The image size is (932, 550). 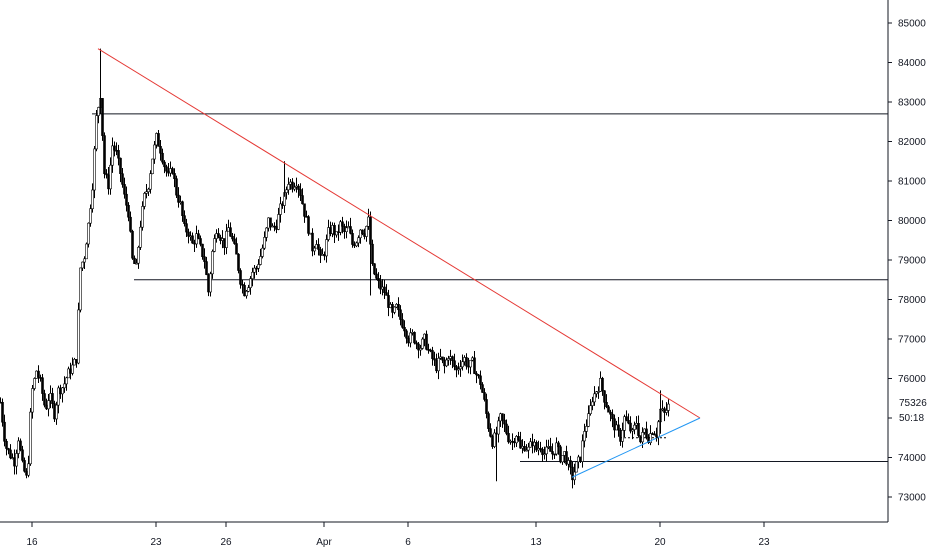 I want to click on time-tick-label: Apr, so click(x=324, y=542).